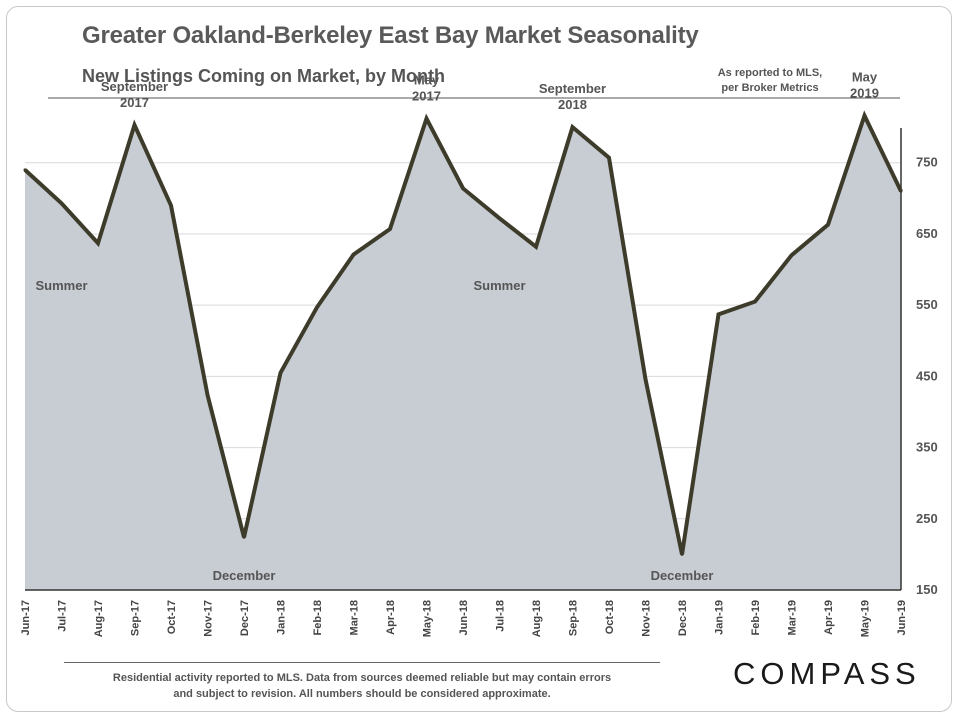 The width and height of the screenshot is (960, 720). What do you see at coordinates (864, 93) in the screenshot?
I see `annotation-label: 2019` at bounding box center [864, 93].